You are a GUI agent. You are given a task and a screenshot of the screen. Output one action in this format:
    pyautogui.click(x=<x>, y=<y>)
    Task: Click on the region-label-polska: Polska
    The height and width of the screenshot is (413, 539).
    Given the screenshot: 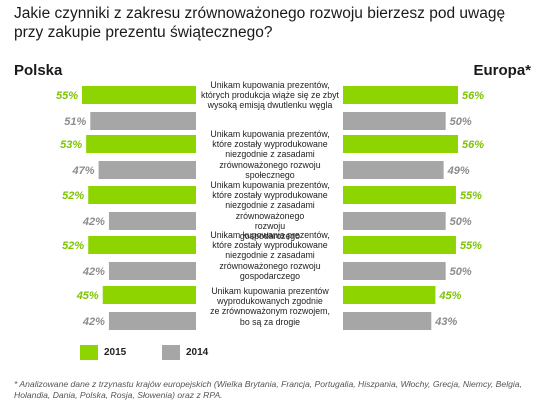 What is the action you would take?
    pyautogui.click(x=38, y=70)
    